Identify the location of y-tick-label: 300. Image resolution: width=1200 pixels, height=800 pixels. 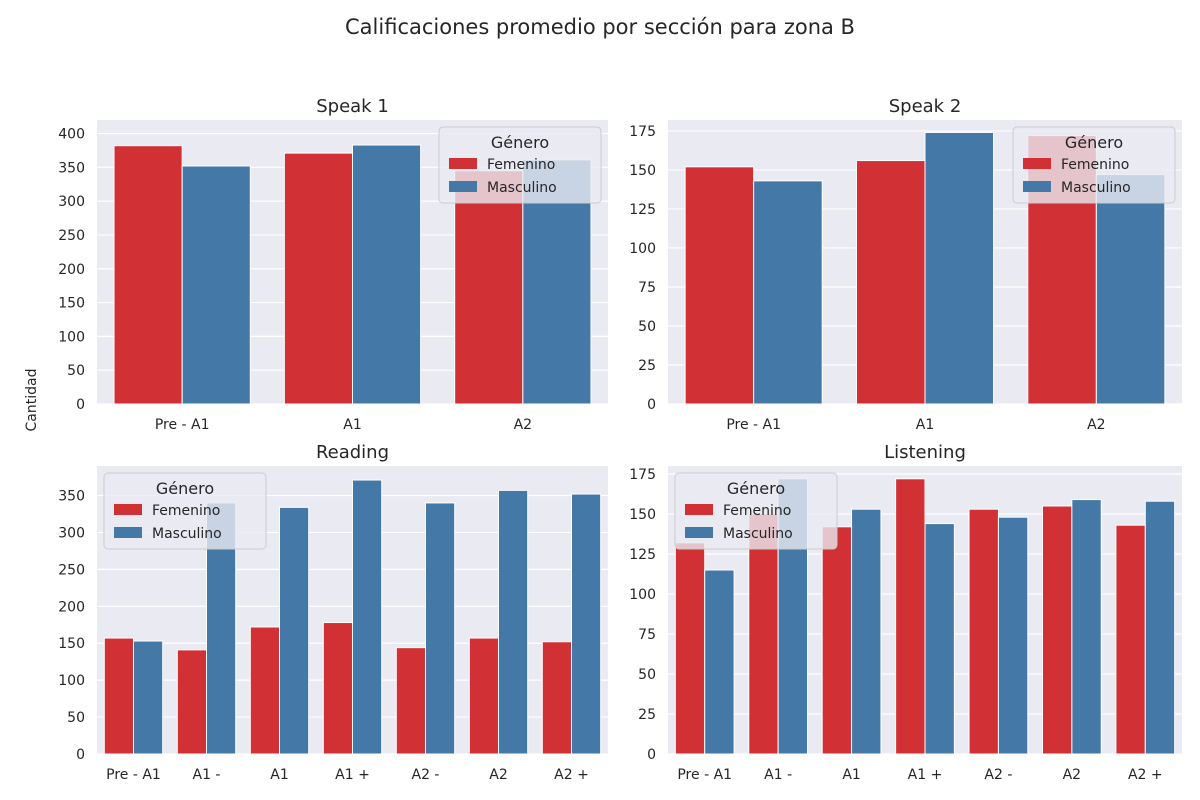
(71, 202).